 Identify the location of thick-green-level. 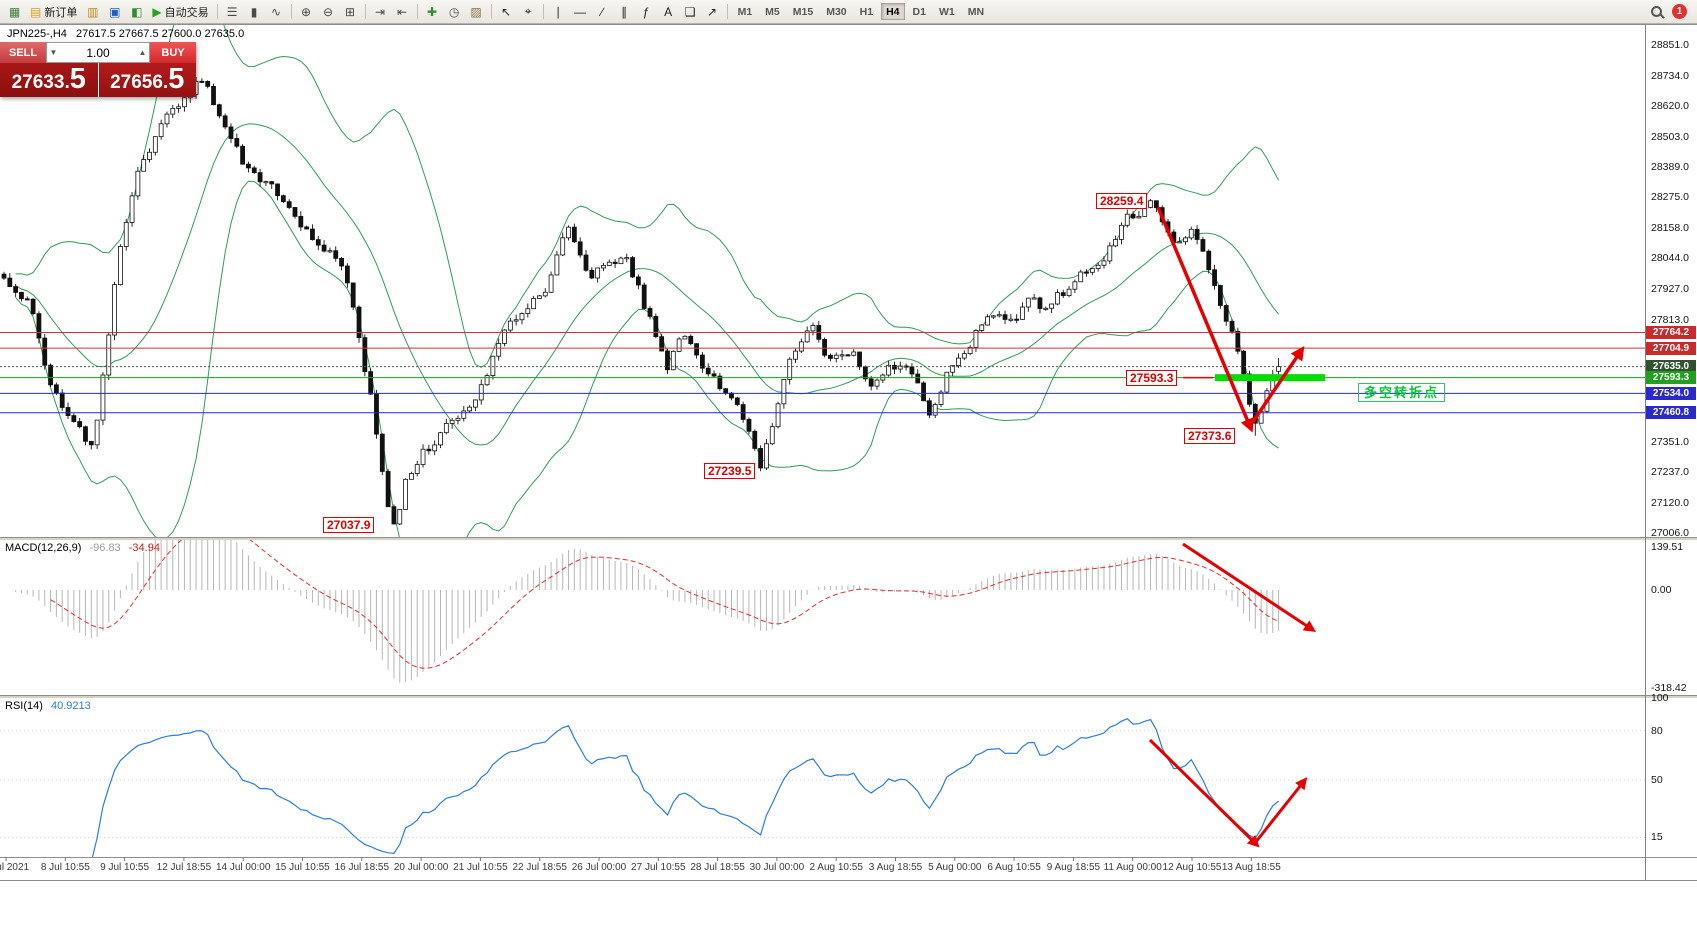
(1270, 378).